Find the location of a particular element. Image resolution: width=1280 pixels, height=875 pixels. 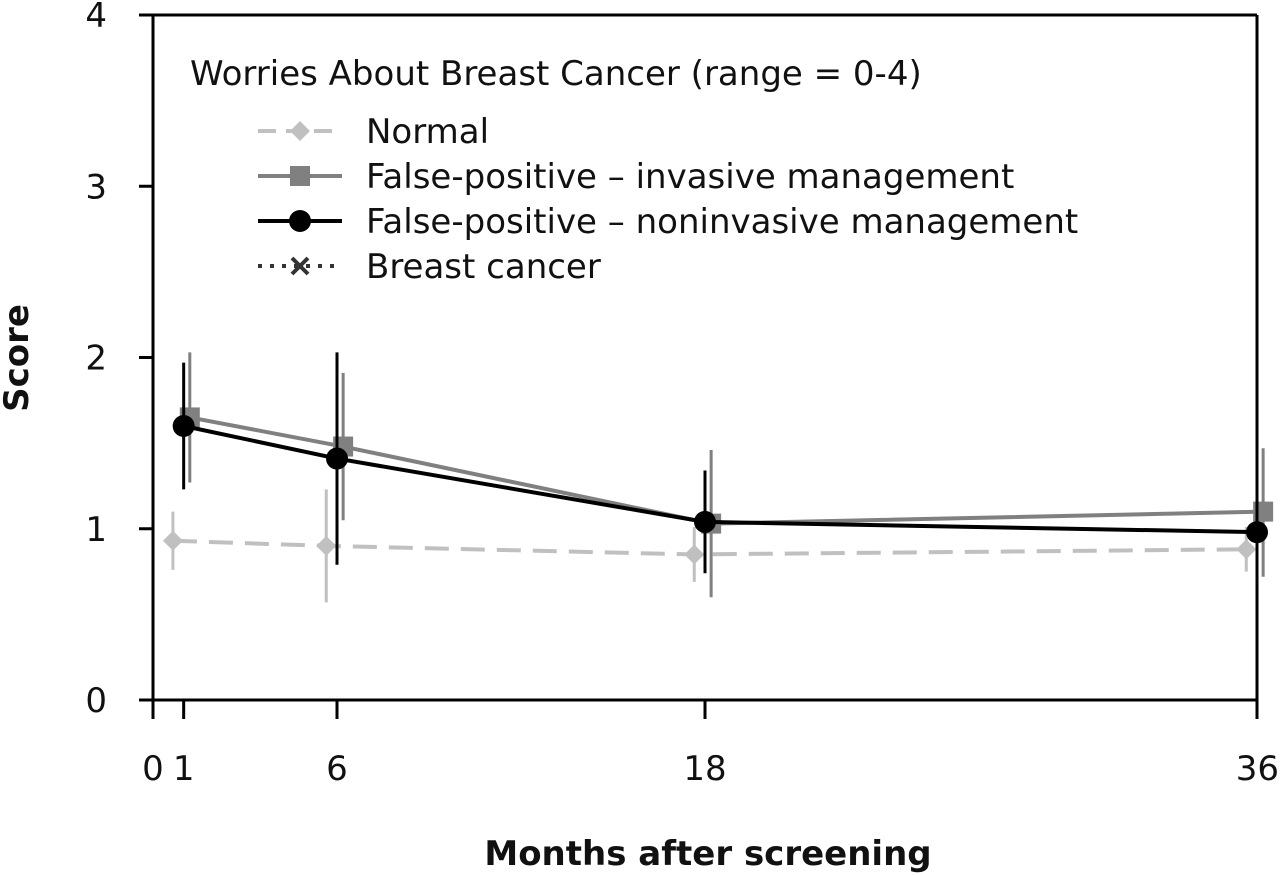

legend-label: Breast cancer is located at coordinates (483, 267).